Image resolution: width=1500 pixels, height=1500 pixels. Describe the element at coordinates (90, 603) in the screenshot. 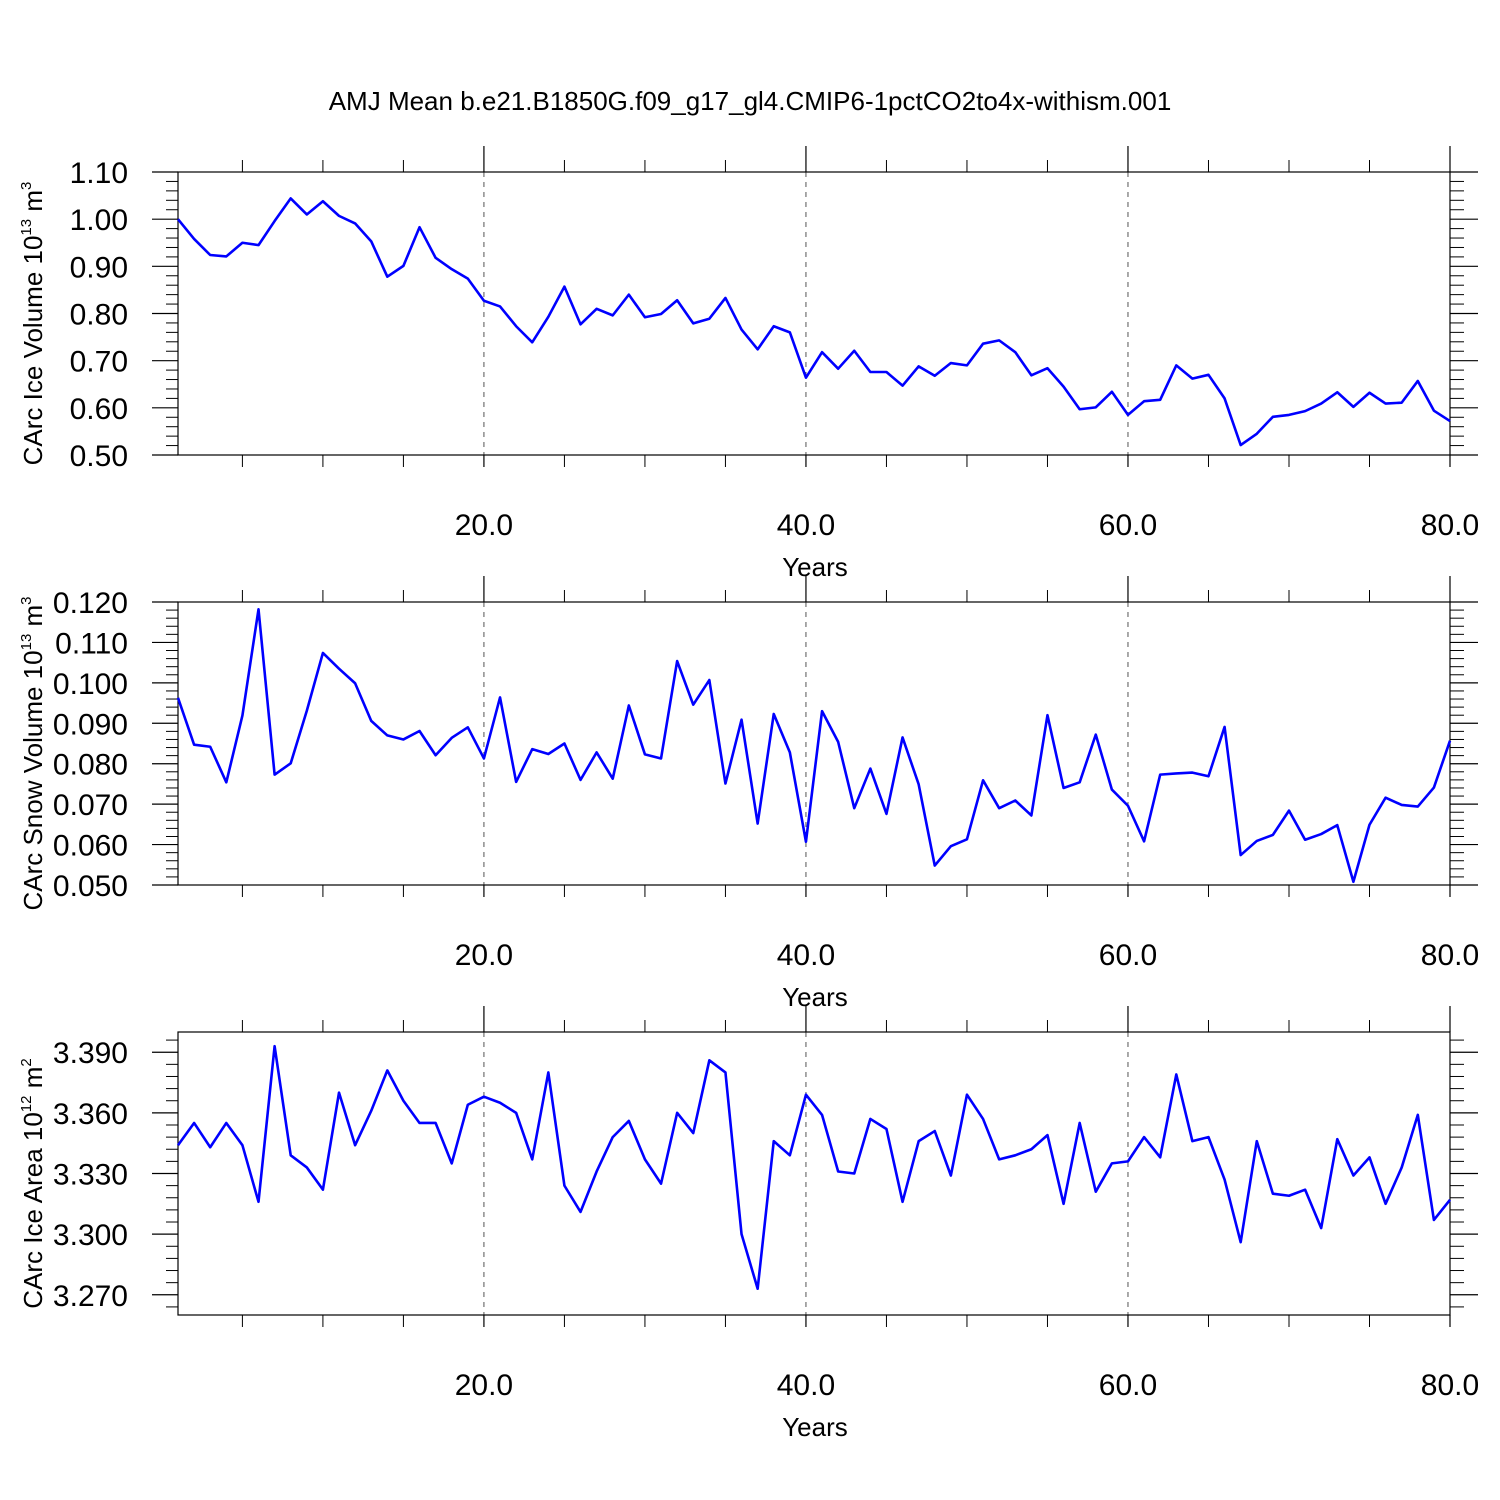

I see `y-tick-label: 0.120` at that location.